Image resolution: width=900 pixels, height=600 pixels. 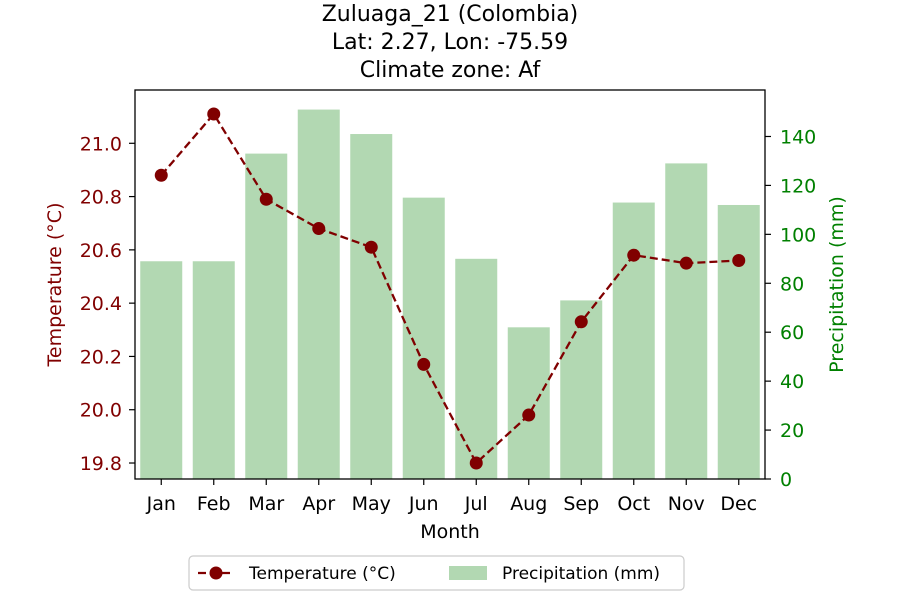 What do you see at coordinates (792, 382) in the screenshot?
I see `precipitation-tick-label: 40` at bounding box center [792, 382].